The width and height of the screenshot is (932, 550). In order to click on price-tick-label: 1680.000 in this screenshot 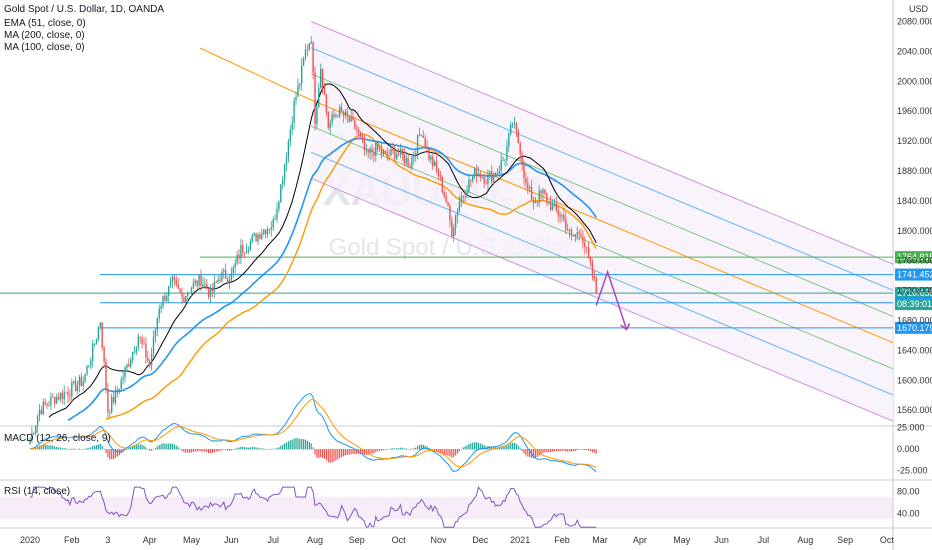, I will do `click(914, 321)`.